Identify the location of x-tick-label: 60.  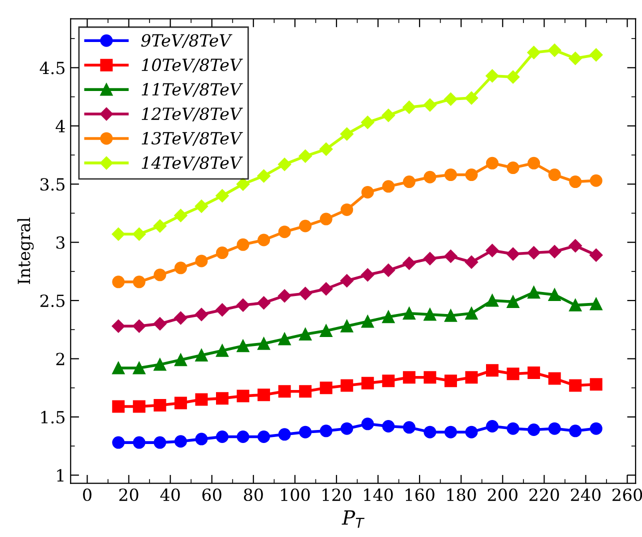
(212, 495).